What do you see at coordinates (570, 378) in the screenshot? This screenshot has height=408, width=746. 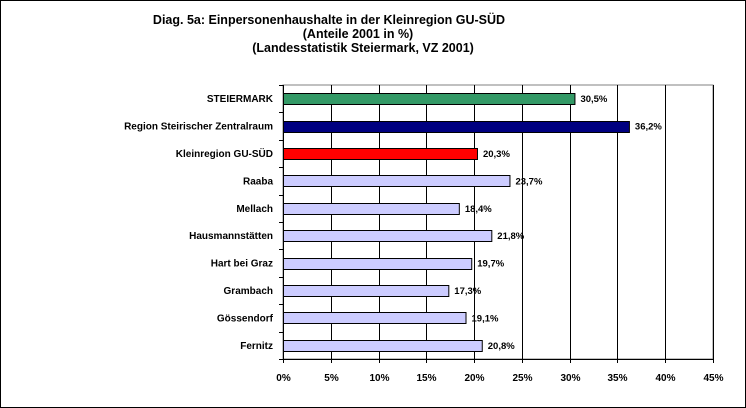 I see `x-tick-label-30: 30%` at bounding box center [570, 378].